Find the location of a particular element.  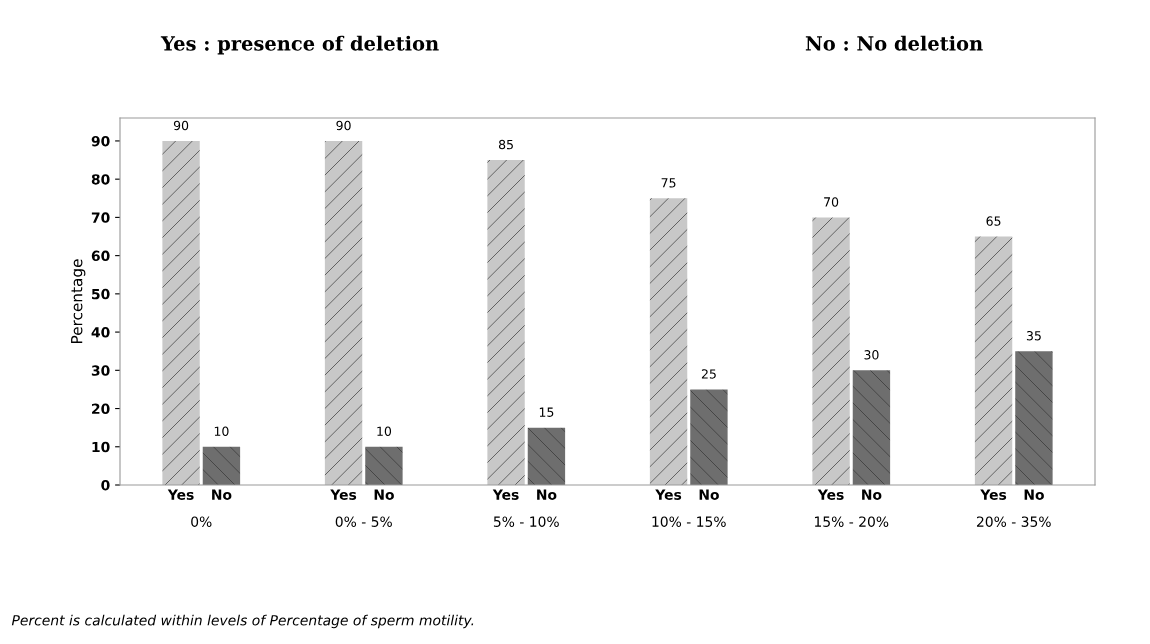

data-label: 35 is located at coordinates (1033, 335).